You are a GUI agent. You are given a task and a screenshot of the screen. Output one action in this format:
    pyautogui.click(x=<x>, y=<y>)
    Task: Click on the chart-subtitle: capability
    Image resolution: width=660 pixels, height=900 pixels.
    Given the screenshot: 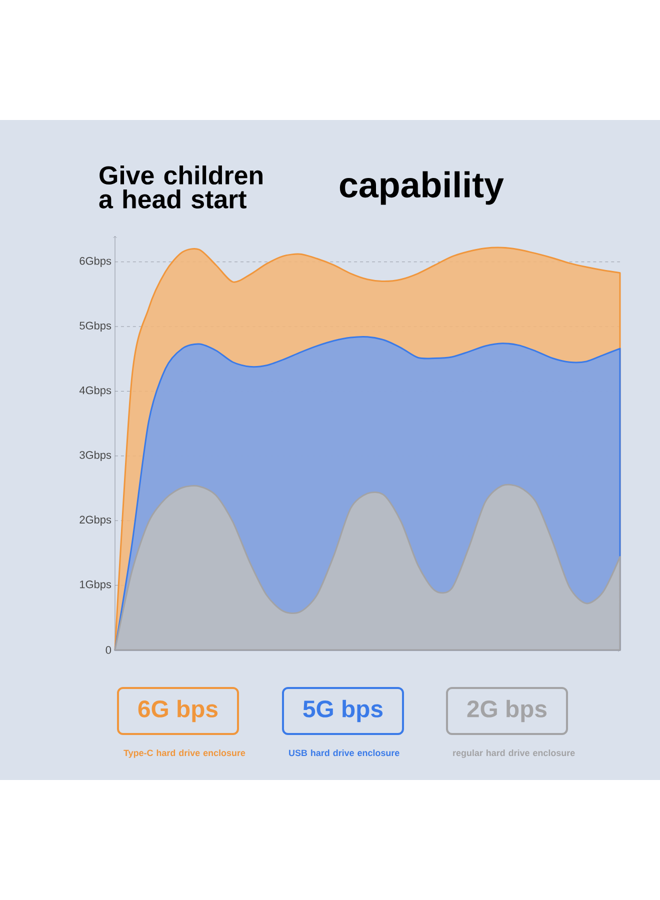 What is the action you would take?
    pyautogui.click(x=422, y=188)
    